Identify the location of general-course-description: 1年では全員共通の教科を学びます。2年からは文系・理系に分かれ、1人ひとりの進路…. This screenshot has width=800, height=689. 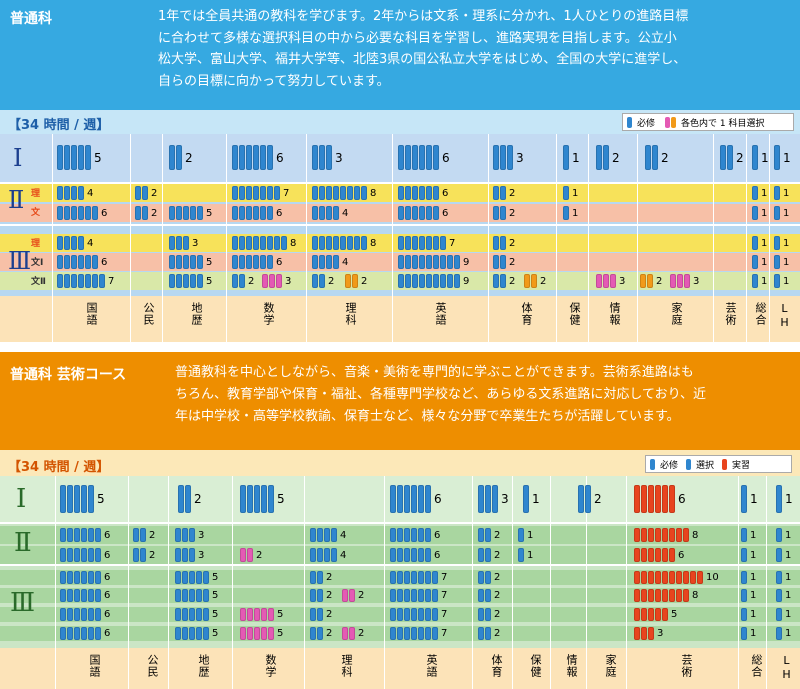
(423, 49).